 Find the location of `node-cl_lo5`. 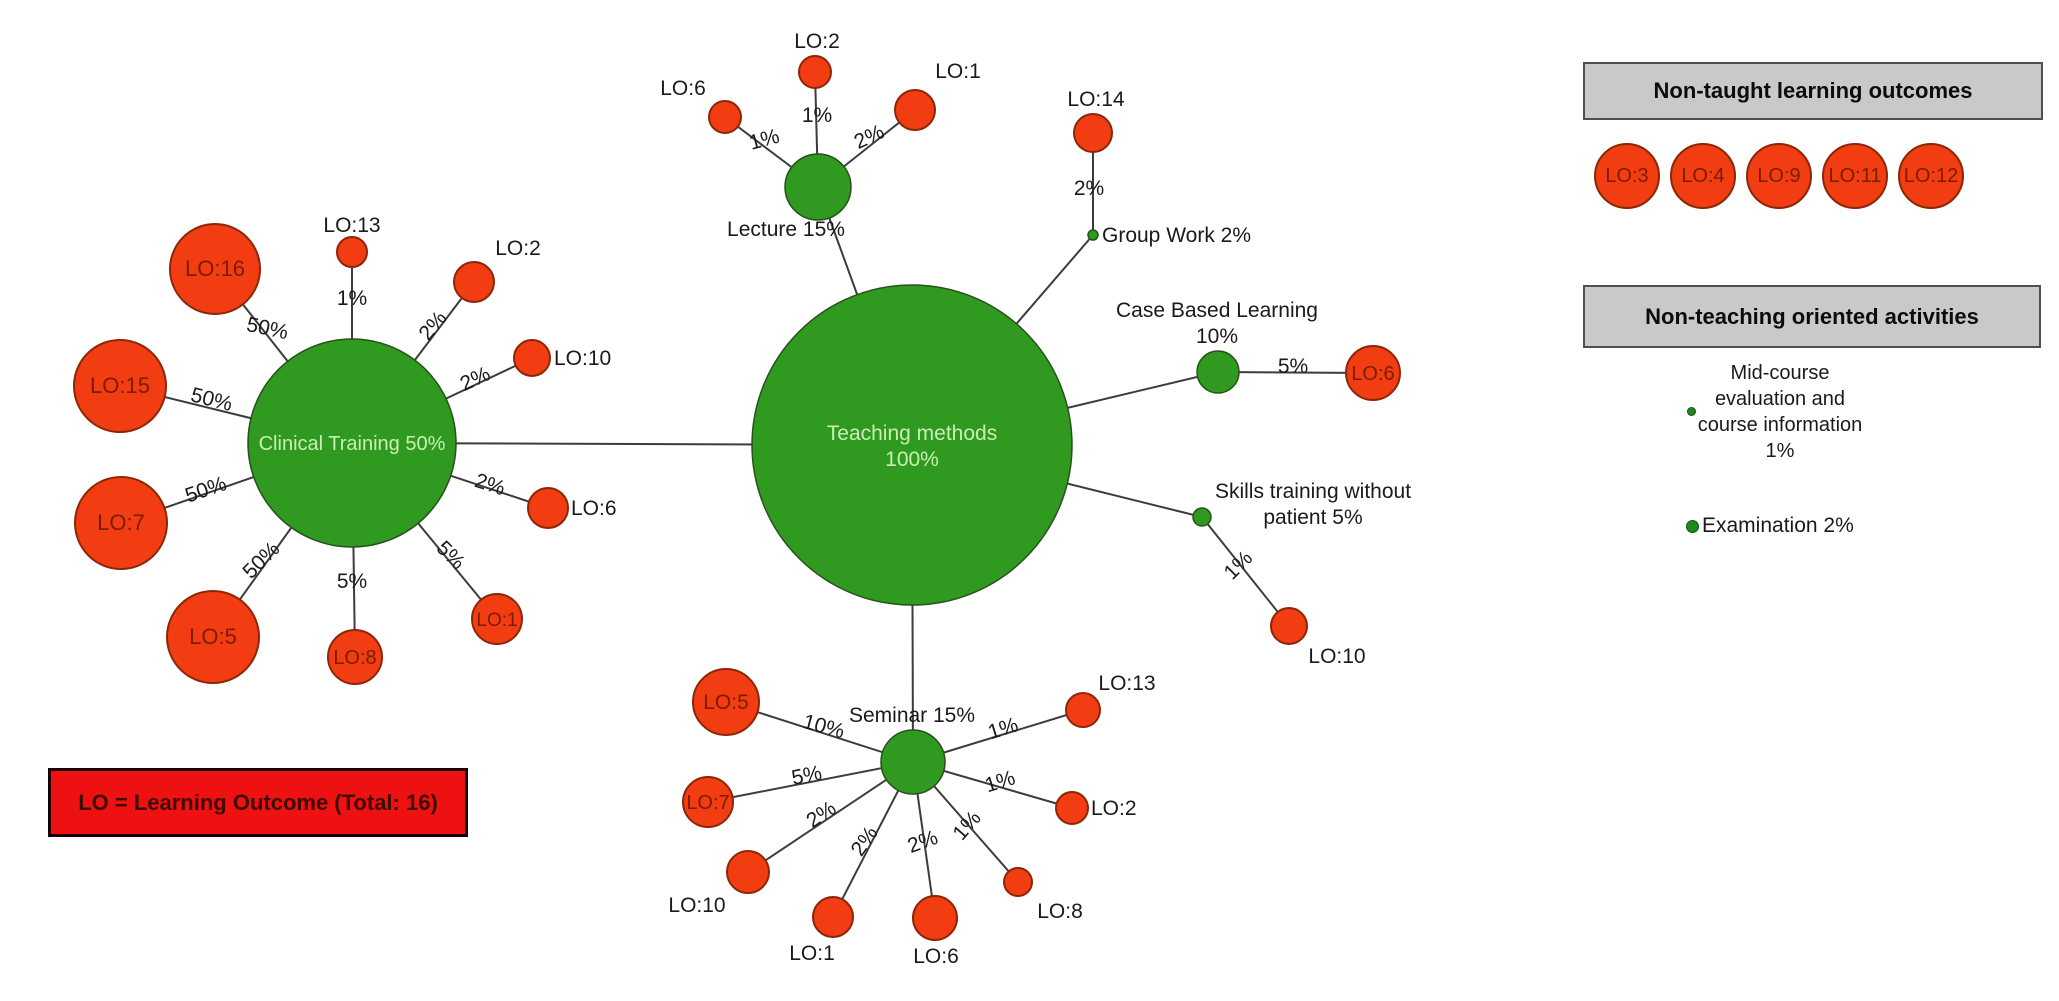

node-cl_lo5 is located at coordinates (213, 637).